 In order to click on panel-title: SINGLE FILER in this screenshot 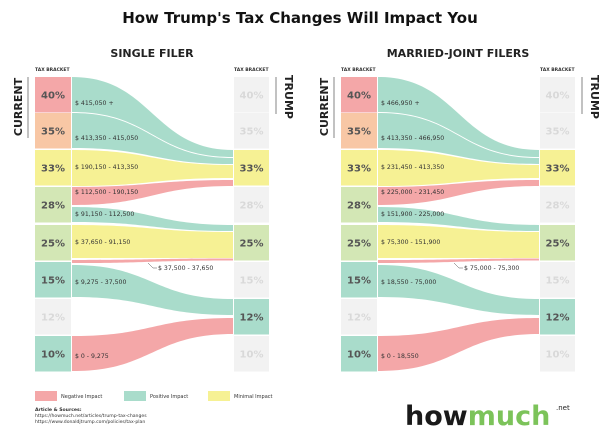, I will do `click(152, 53)`.